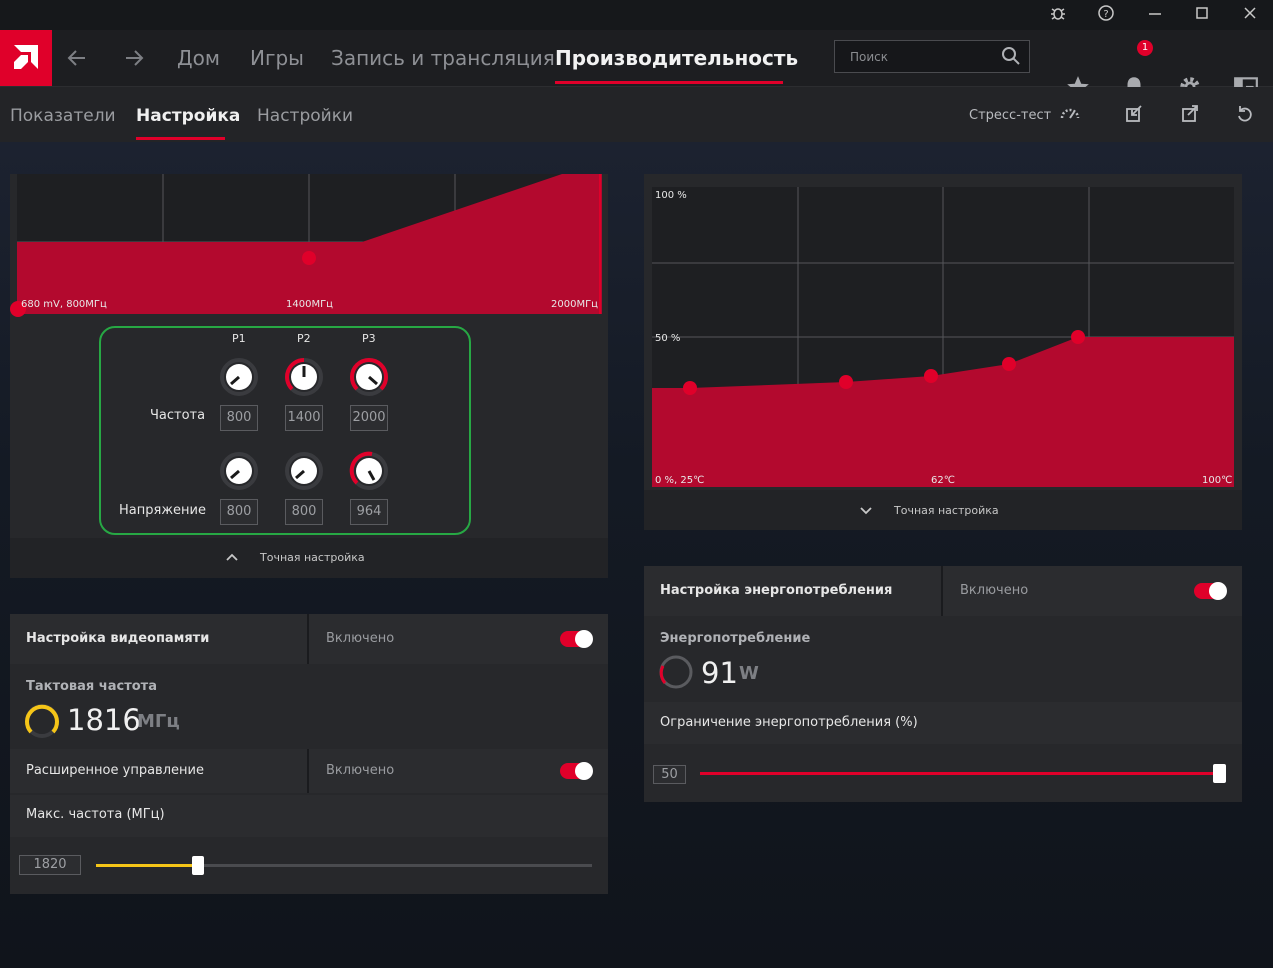  Describe the element at coordinates (118, 638) in the screenshot. I see `vram-title: Настройка видеопамяти` at that location.